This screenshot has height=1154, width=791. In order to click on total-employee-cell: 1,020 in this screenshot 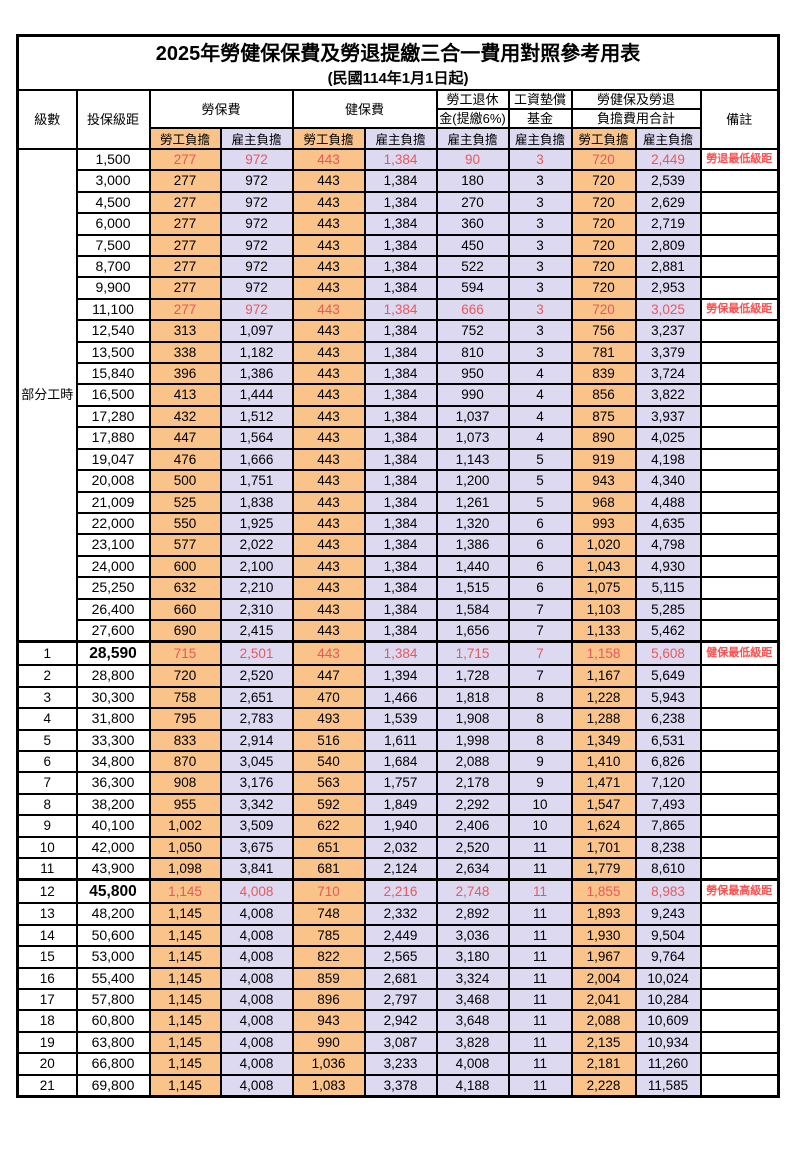, I will do `click(603, 545)`.